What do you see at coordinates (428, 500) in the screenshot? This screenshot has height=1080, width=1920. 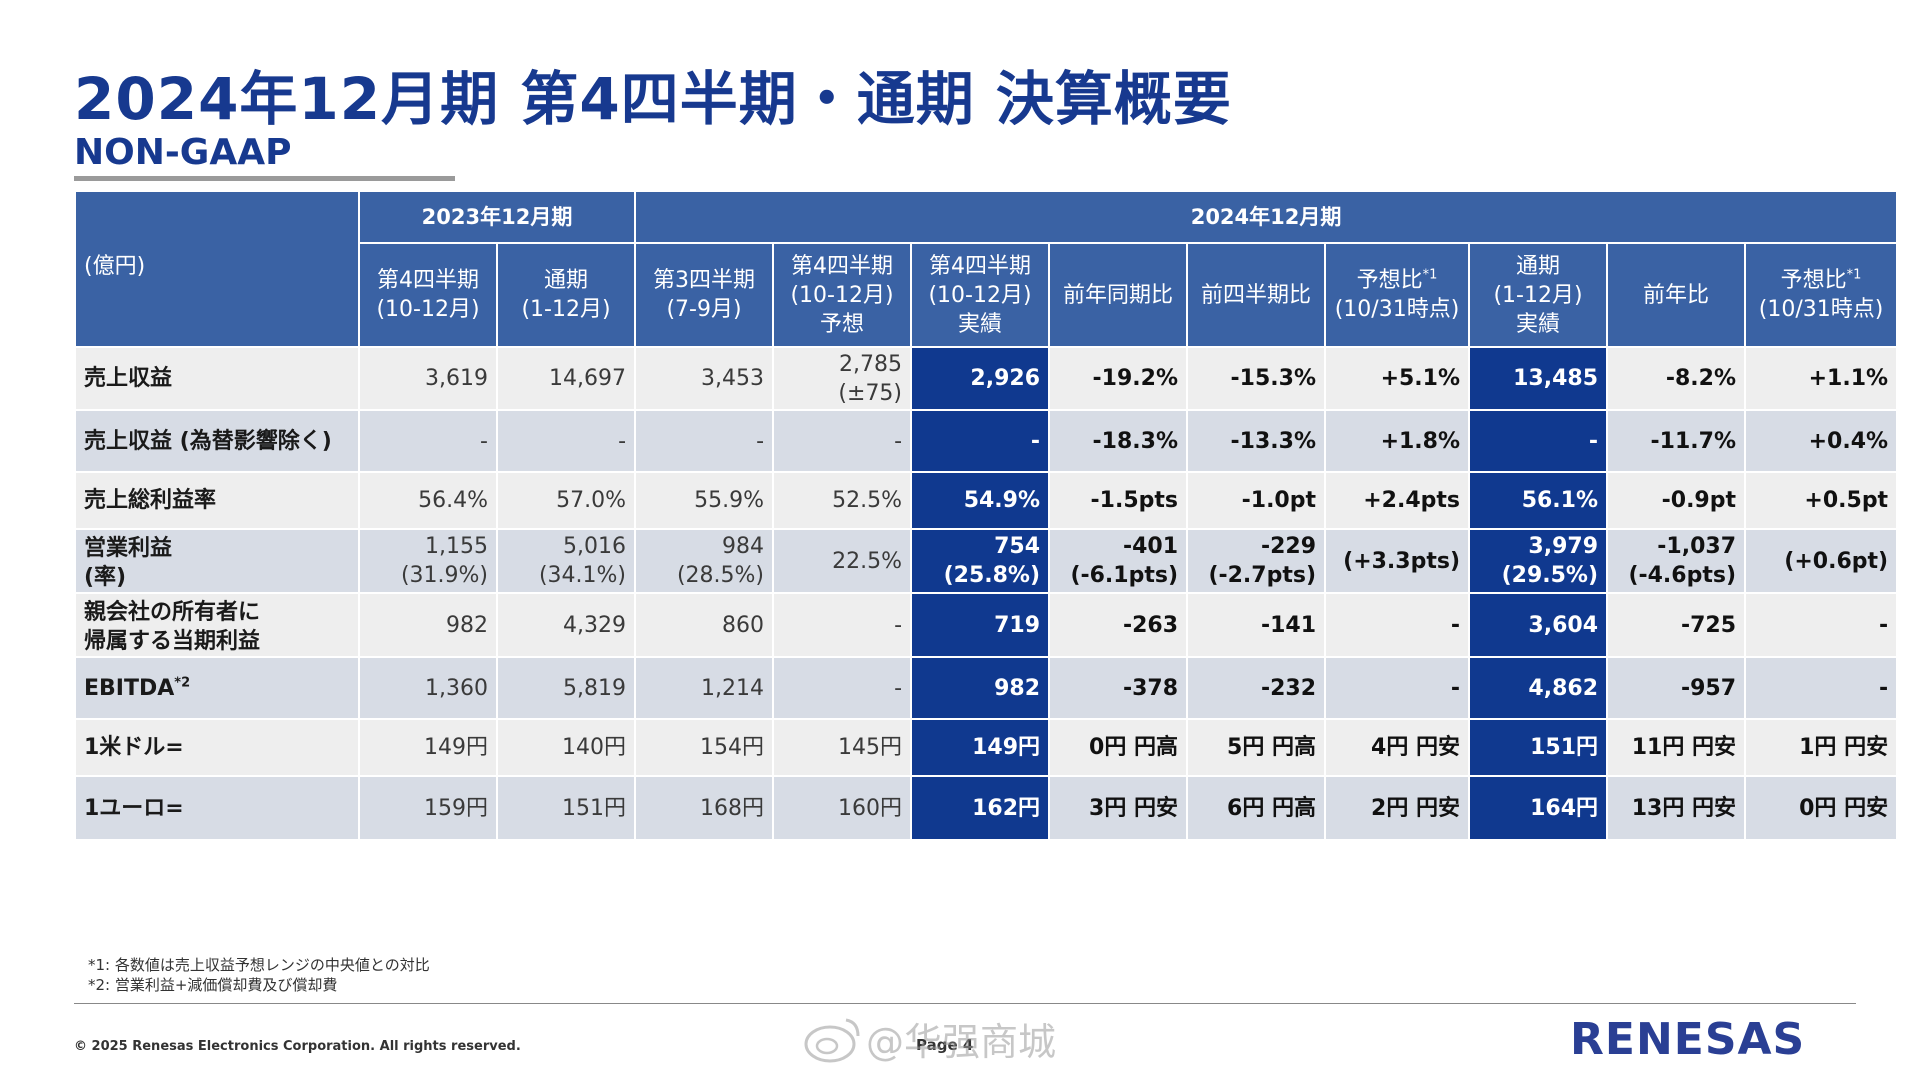 I see `table-cell: 56.4%` at bounding box center [428, 500].